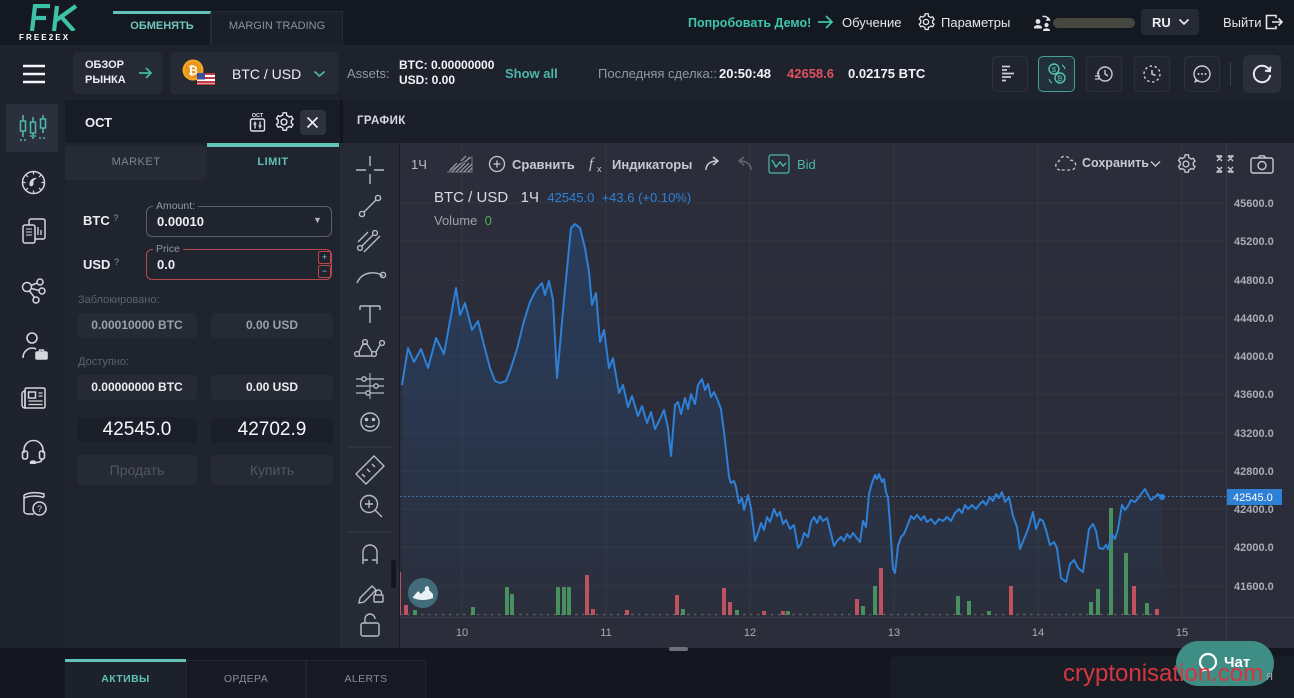 This screenshot has width=1294, height=698. I want to click on svg-text: 15, so click(1182, 633).